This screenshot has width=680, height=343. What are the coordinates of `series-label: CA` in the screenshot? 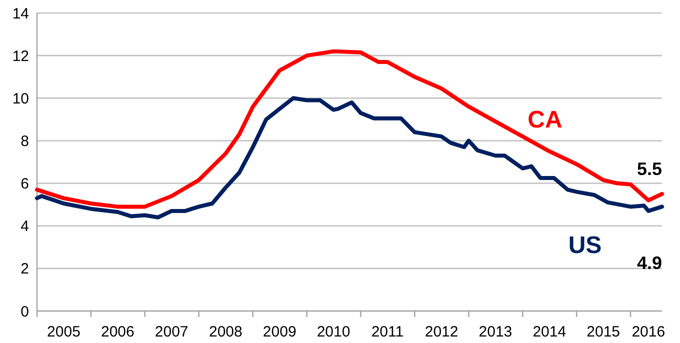 It's located at (545, 120).